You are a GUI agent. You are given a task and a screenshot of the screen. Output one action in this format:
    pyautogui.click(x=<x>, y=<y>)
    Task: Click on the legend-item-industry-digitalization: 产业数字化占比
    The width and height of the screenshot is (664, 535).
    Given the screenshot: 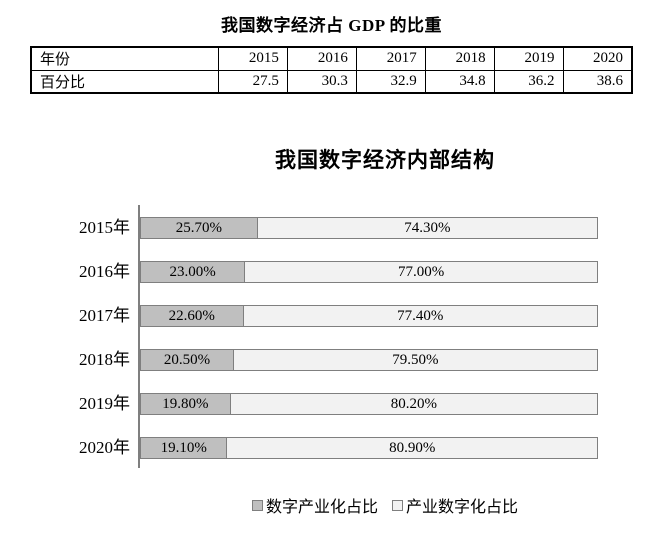 What is the action you would take?
    pyautogui.click(x=455, y=505)
    